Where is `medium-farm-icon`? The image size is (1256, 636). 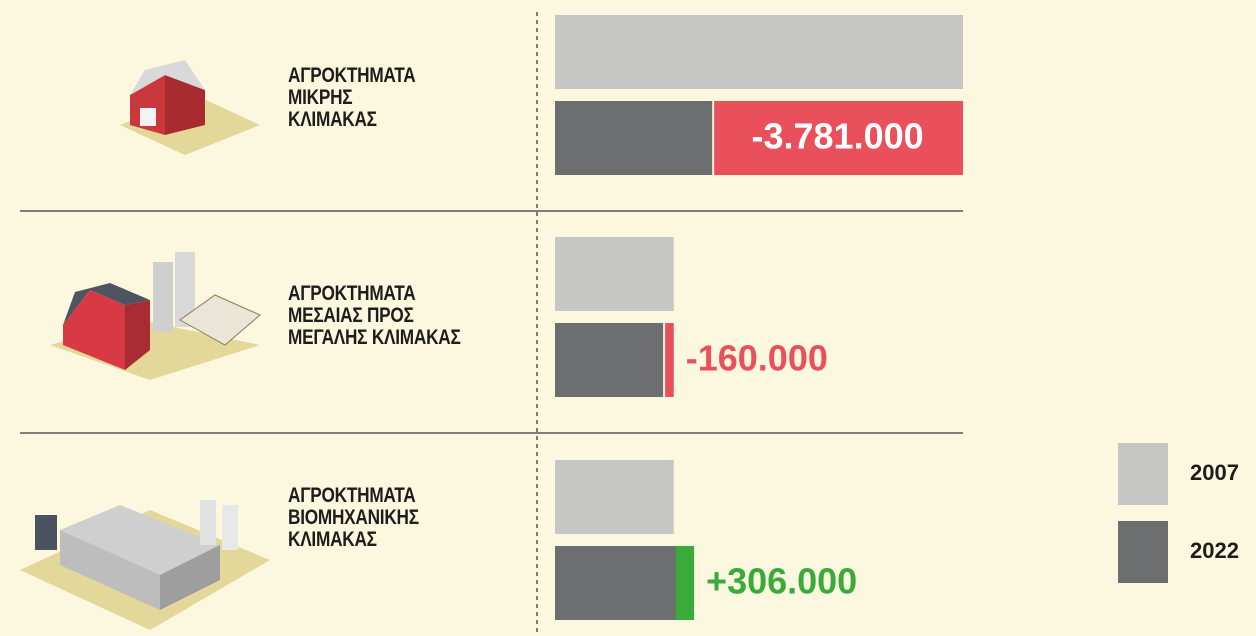 medium-farm-icon is located at coordinates (155, 316).